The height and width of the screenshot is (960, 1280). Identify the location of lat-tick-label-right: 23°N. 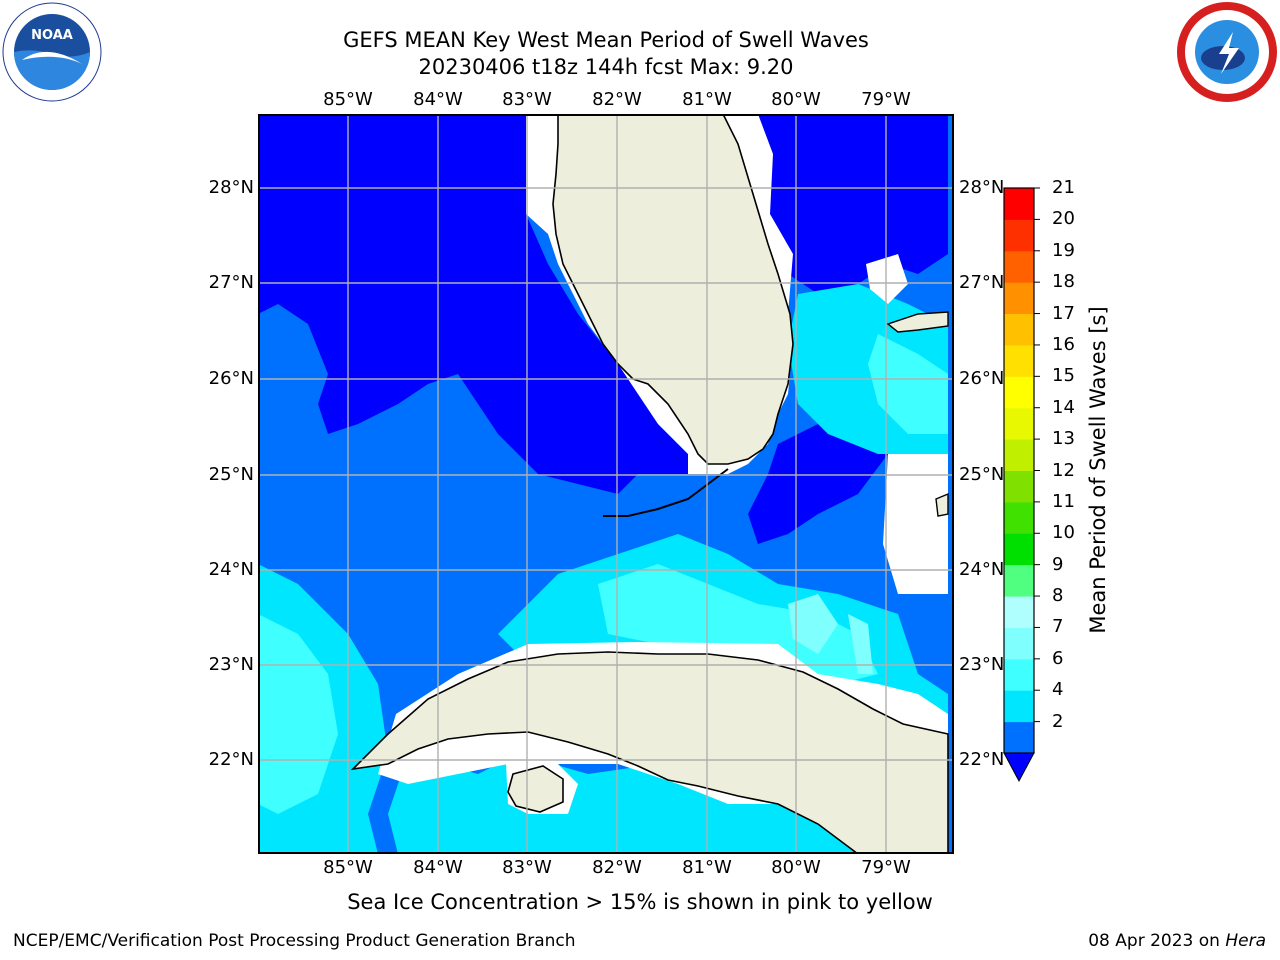
(982, 664).